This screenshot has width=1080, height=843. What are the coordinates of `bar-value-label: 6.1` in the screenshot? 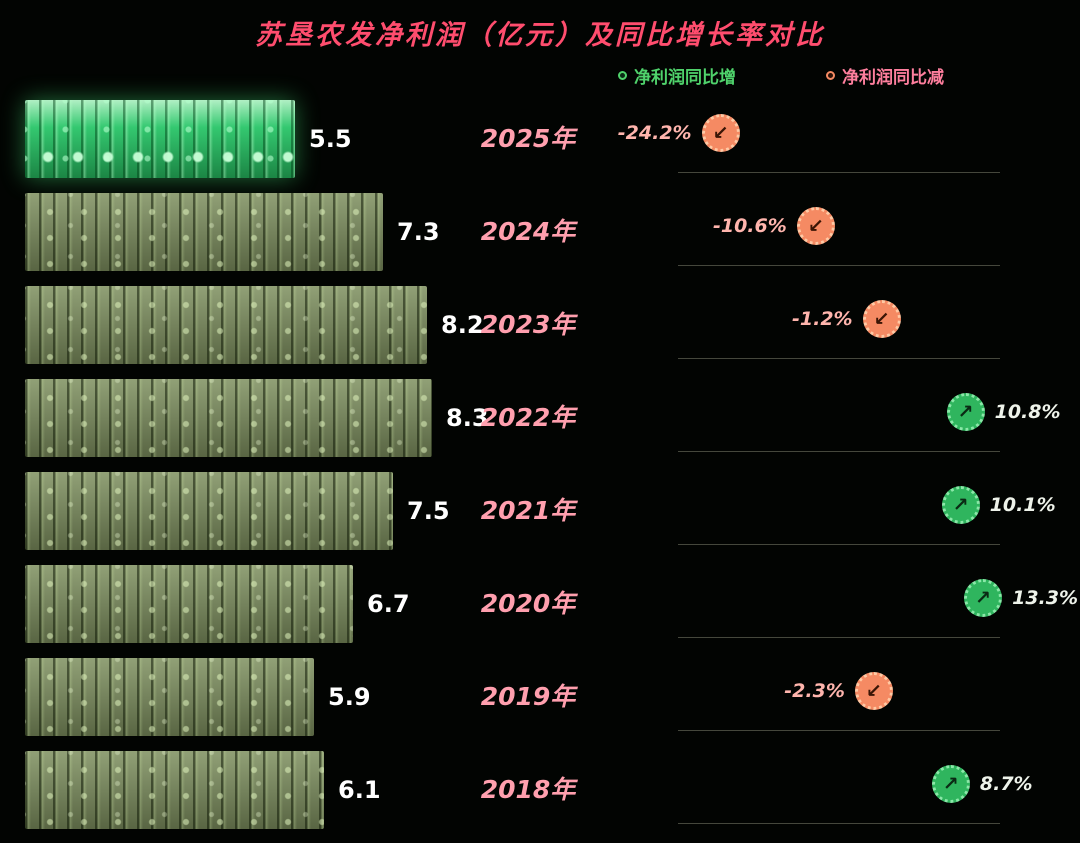 It's located at (359, 790).